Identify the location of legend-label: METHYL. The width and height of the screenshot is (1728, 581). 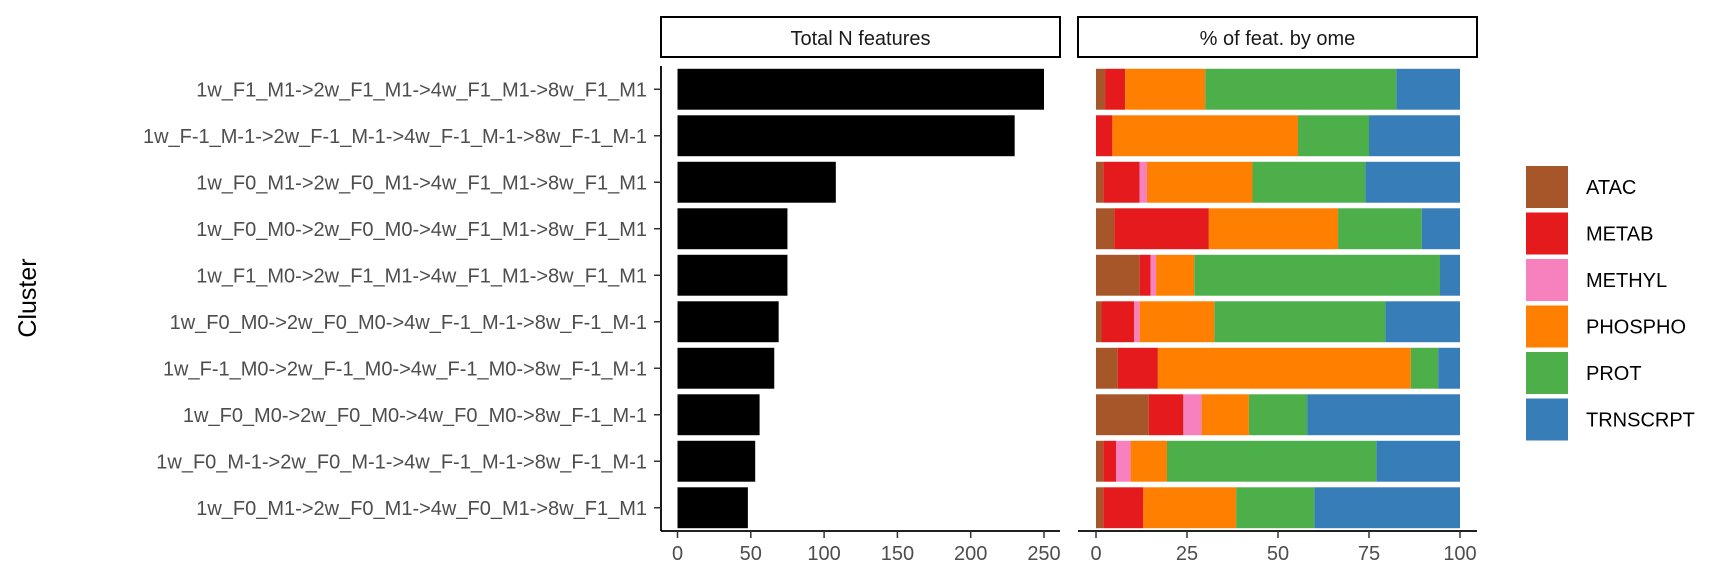
(1626, 281).